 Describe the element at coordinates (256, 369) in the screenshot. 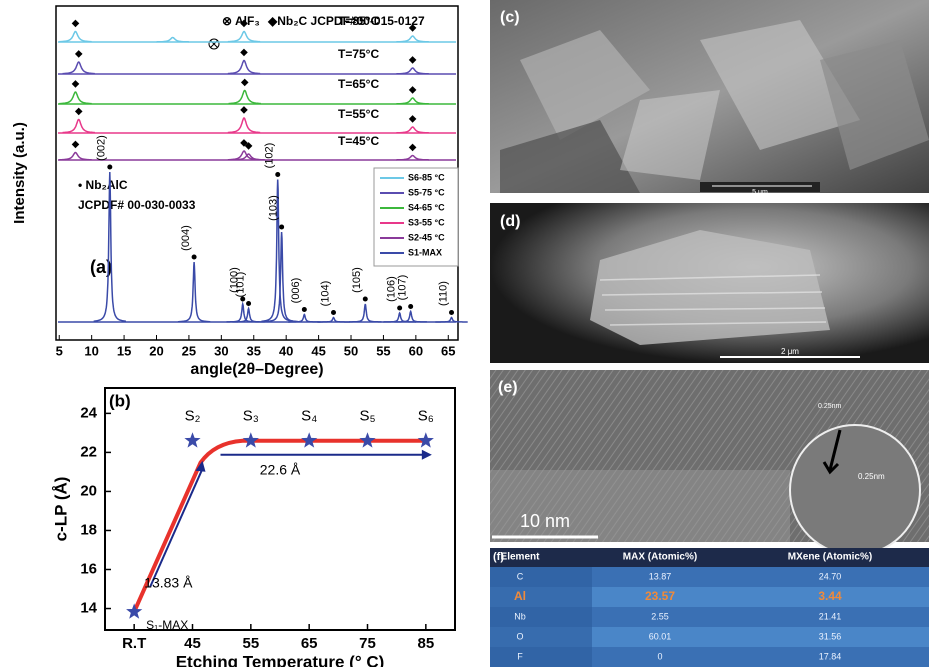

I see `x-axis-label: angle(2θ–Degree)` at that location.